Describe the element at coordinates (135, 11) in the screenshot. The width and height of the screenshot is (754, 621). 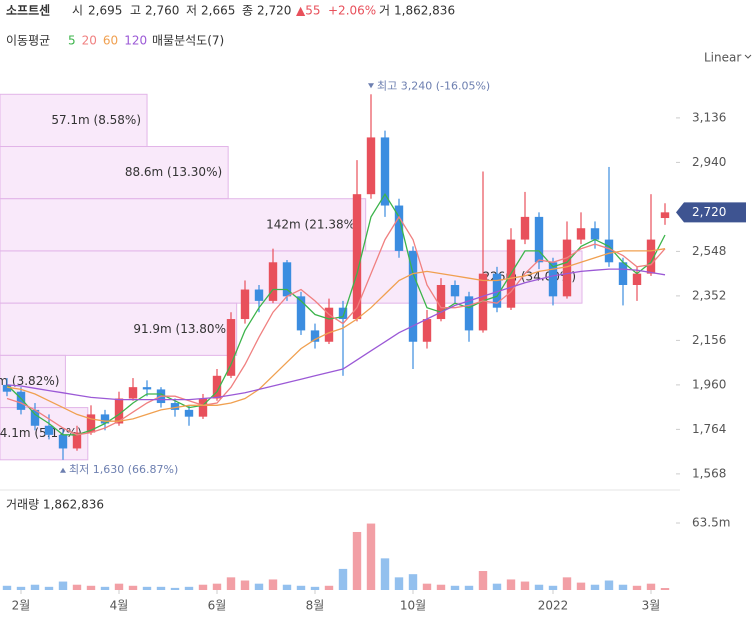
I see `high-label: 고` at that location.